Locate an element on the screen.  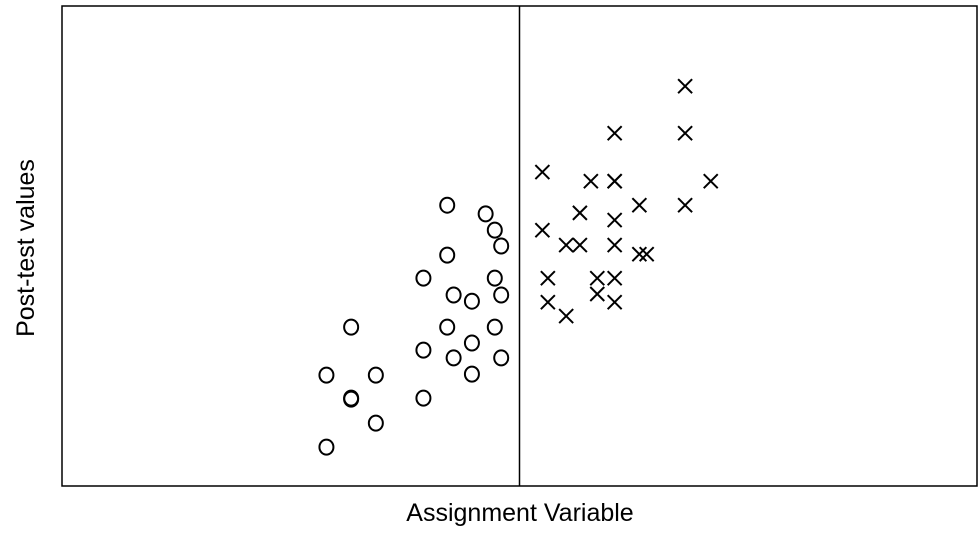
y-axis-label: Post-test values is located at coordinates (26, 248).